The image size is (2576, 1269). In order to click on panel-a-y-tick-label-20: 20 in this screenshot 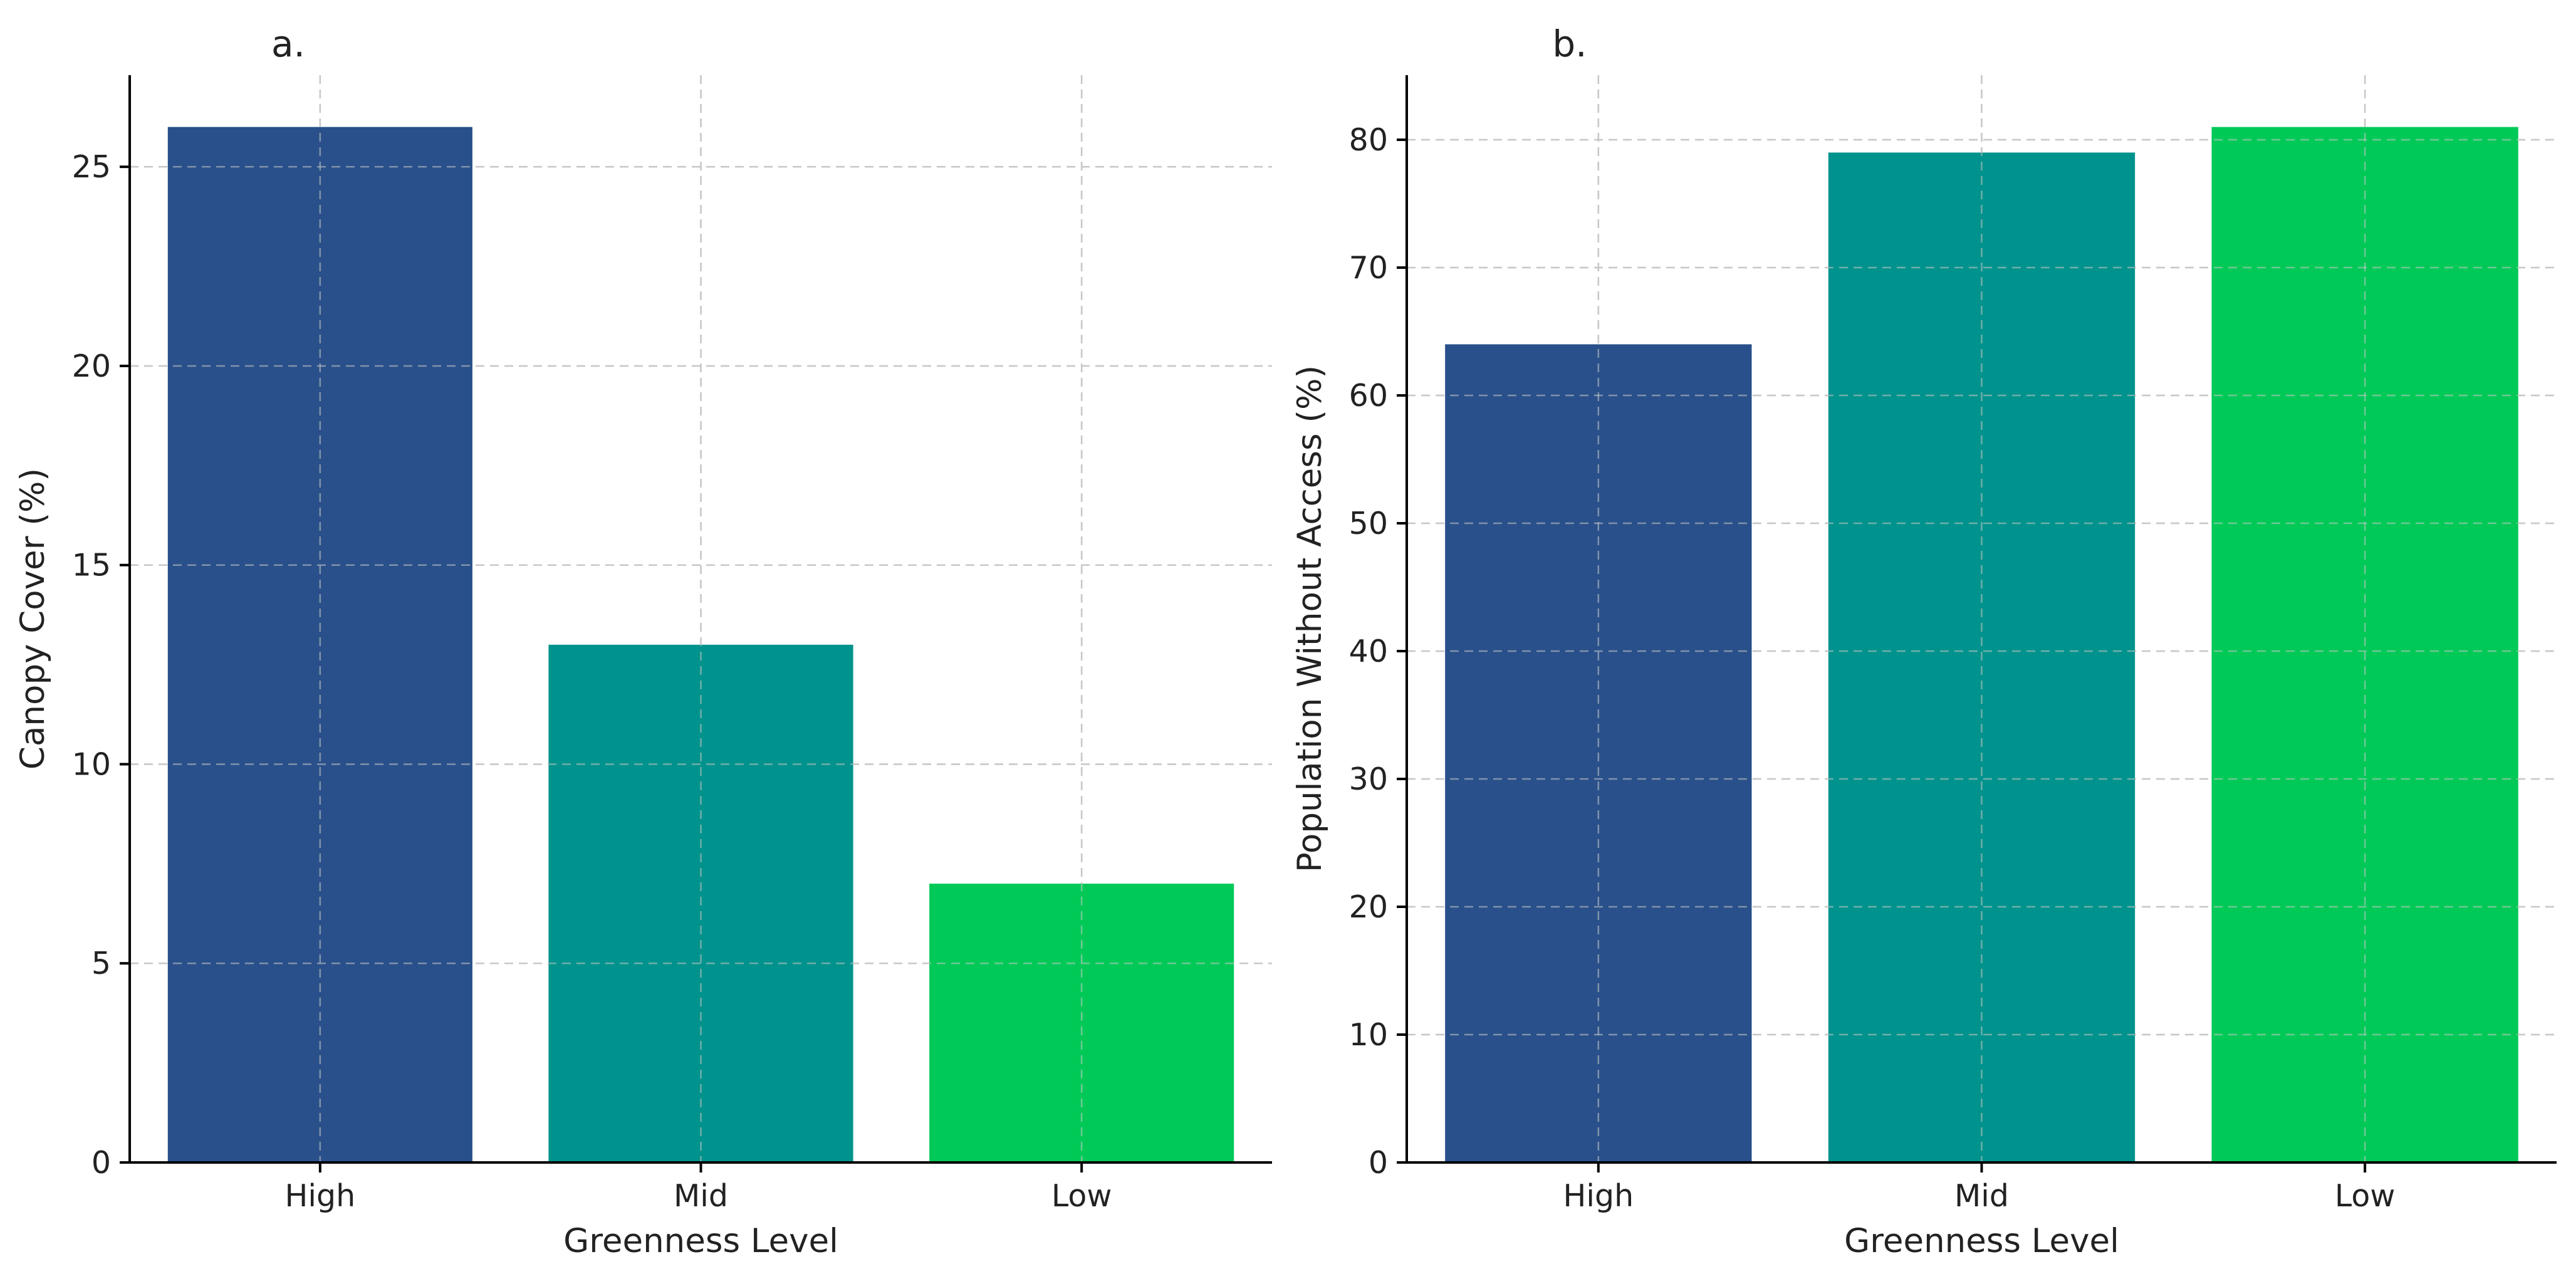, I will do `click(91, 366)`.